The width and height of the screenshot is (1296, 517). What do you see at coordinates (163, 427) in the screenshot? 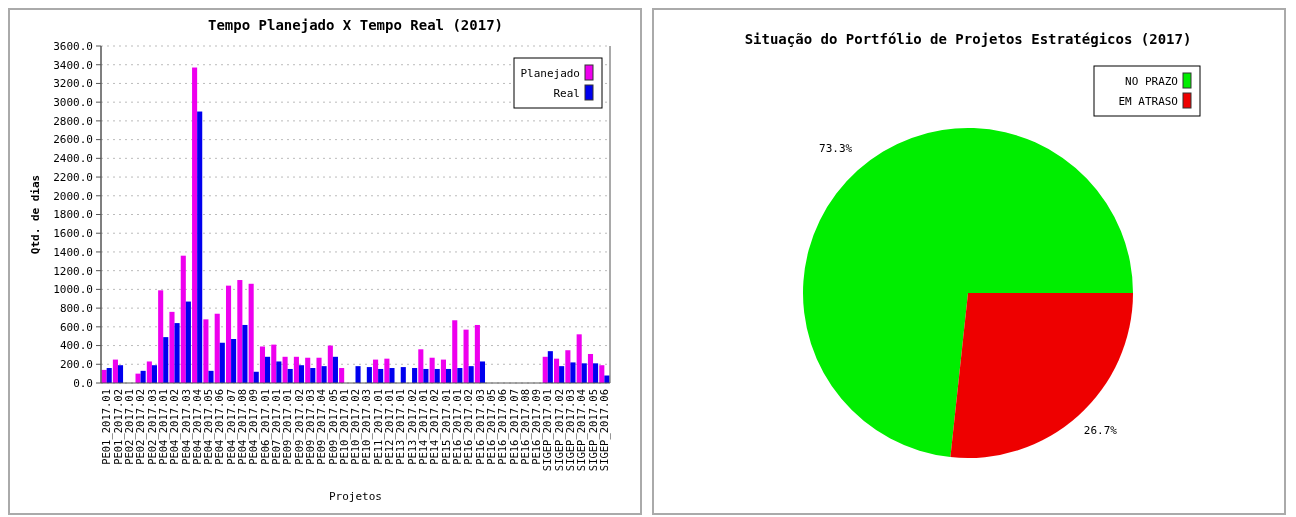
I see `x-tick-label: PE04_2017.01` at bounding box center [163, 427].